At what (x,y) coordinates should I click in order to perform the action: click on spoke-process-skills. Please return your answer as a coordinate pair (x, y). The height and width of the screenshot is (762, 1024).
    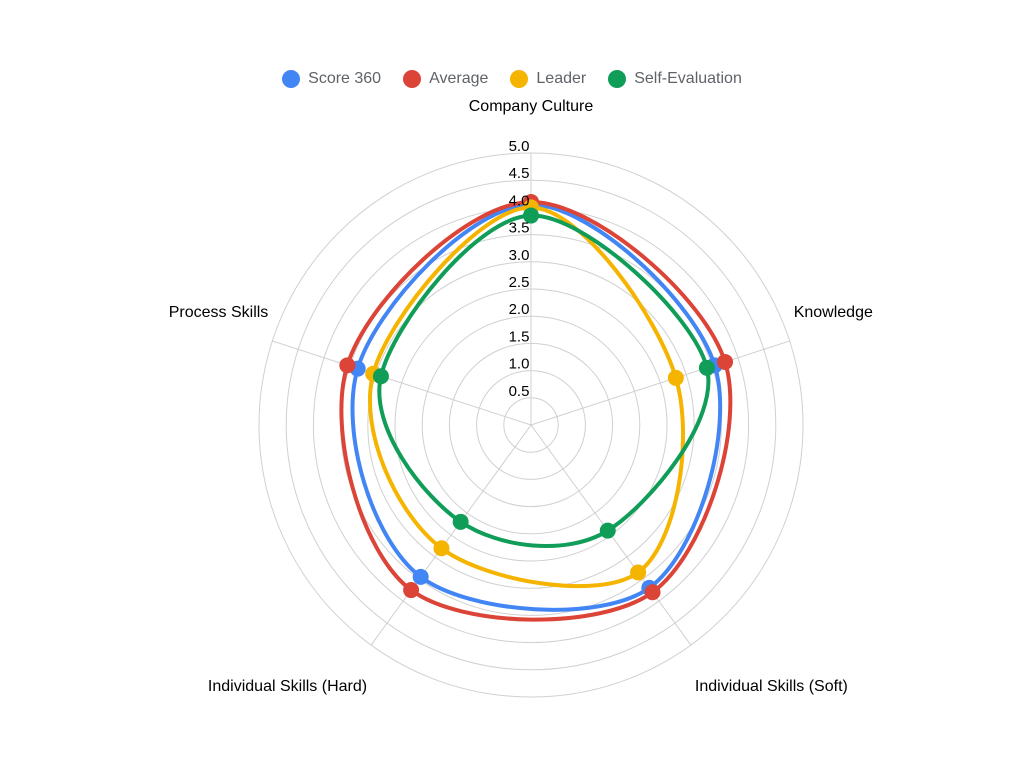
    Looking at the image, I should click on (402, 383).